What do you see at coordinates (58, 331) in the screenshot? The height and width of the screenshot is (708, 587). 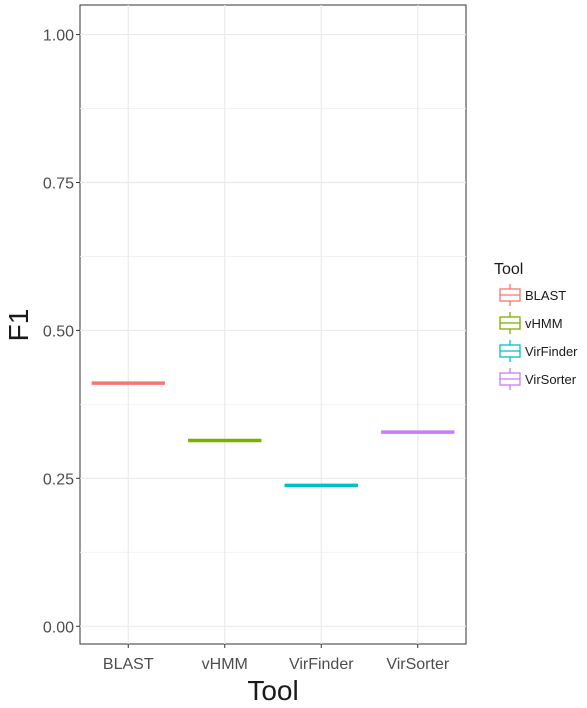 I see `y-tick-label: 0.50` at bounding box center [58, 331].